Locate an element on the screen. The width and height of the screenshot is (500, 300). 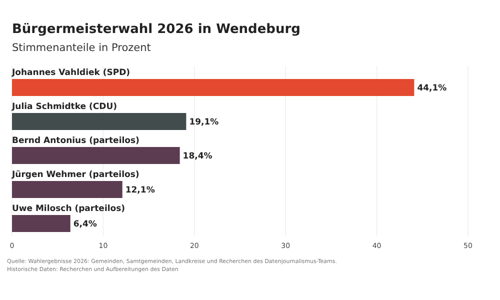
data-label: 44,1% is located at coordinates (432, 89).